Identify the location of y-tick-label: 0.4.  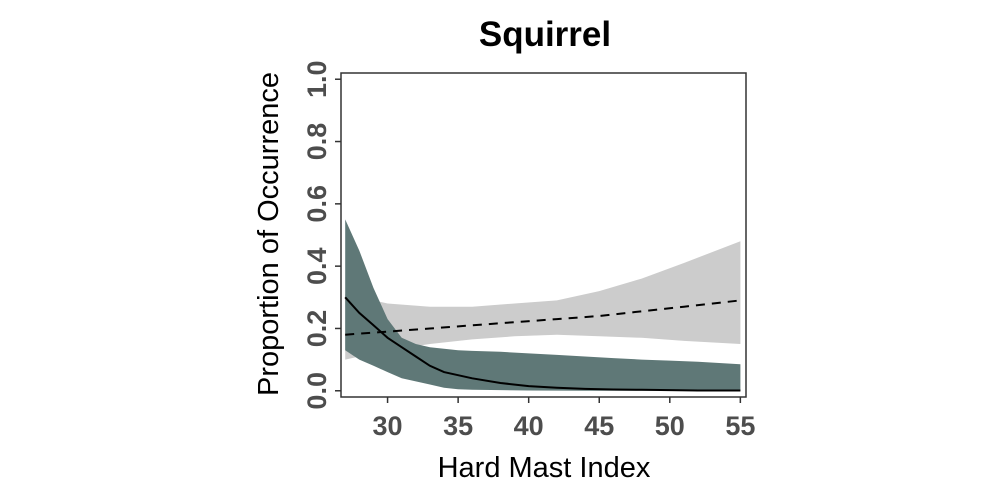
(317, 266).